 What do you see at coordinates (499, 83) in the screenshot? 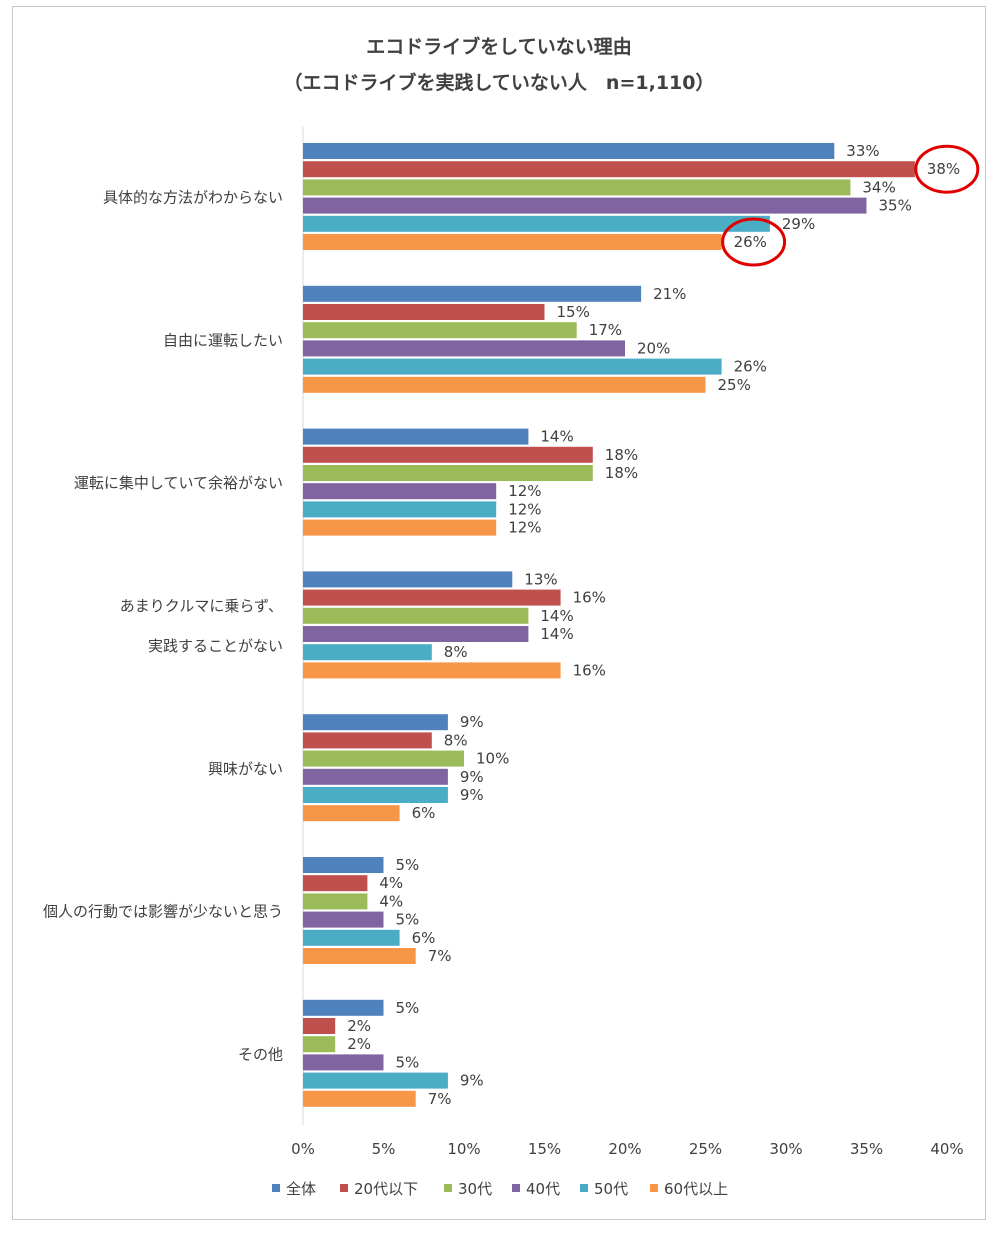
I see `chart-subtitle: （エコドライブを実践していない人 n=1,110）` at bounding box center [499, 83].